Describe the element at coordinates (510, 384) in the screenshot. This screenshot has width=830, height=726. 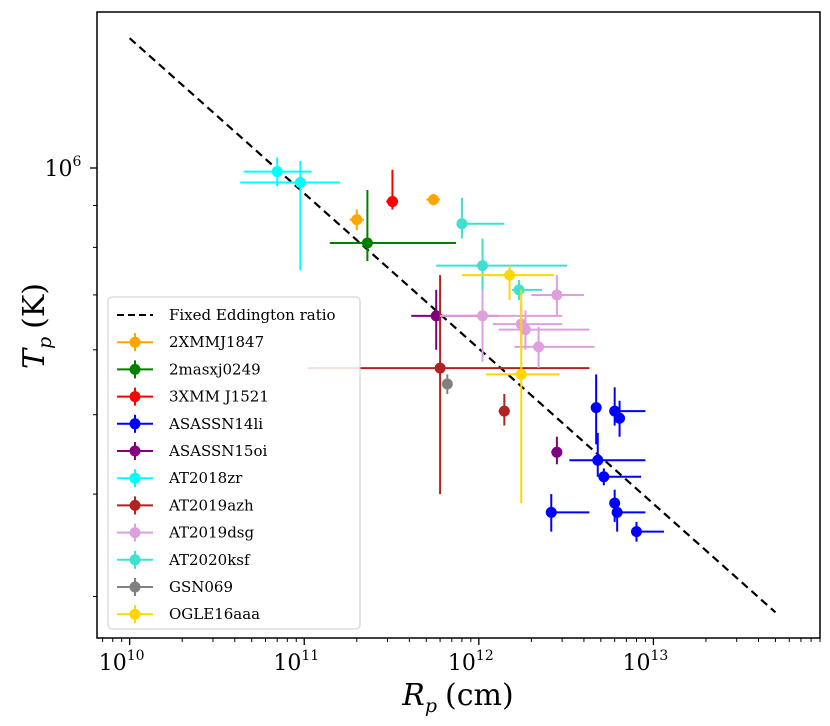
I see `series-ogle16aaa` at that location.